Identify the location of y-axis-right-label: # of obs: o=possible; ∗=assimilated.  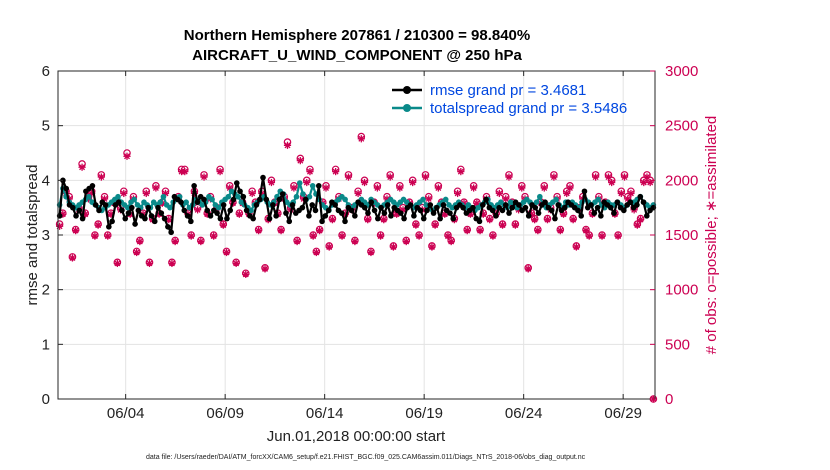
(711, 235).